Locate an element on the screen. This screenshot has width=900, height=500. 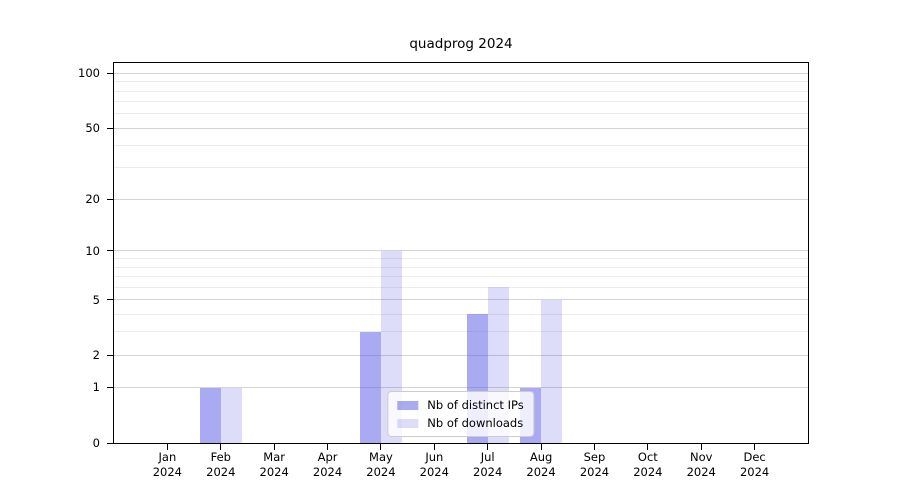
legend-label: Nb of distinct IPs is located at coordinates (475, 405).